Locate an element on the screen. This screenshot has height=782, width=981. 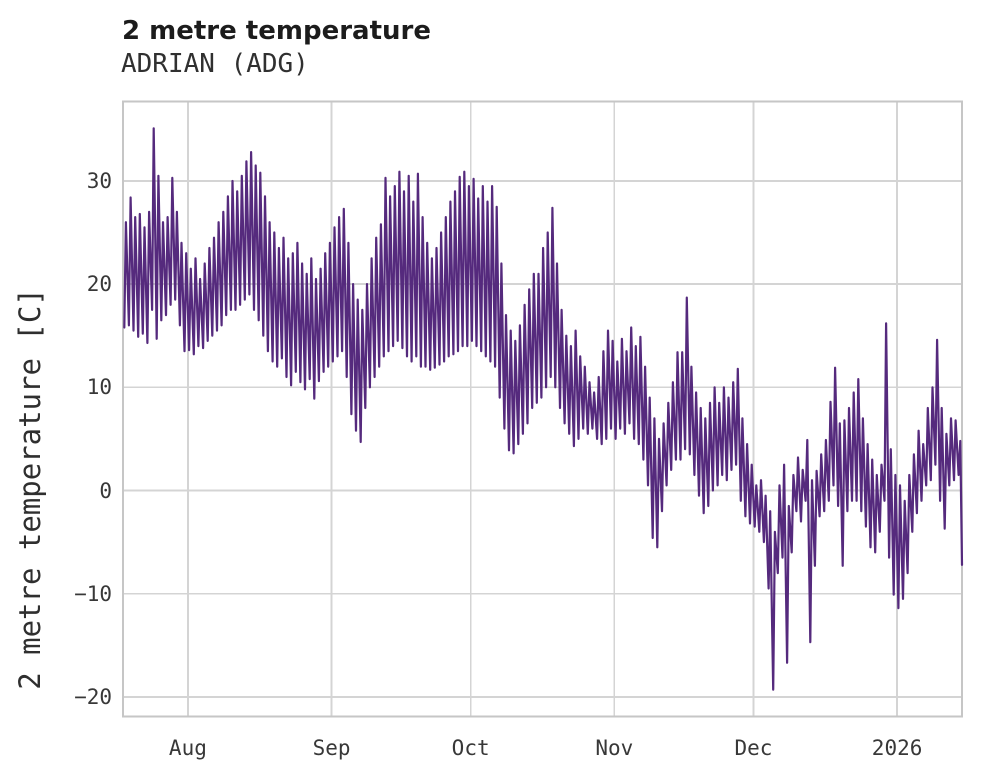
x-tick-label: Nov is located at coordinates (614, 748).